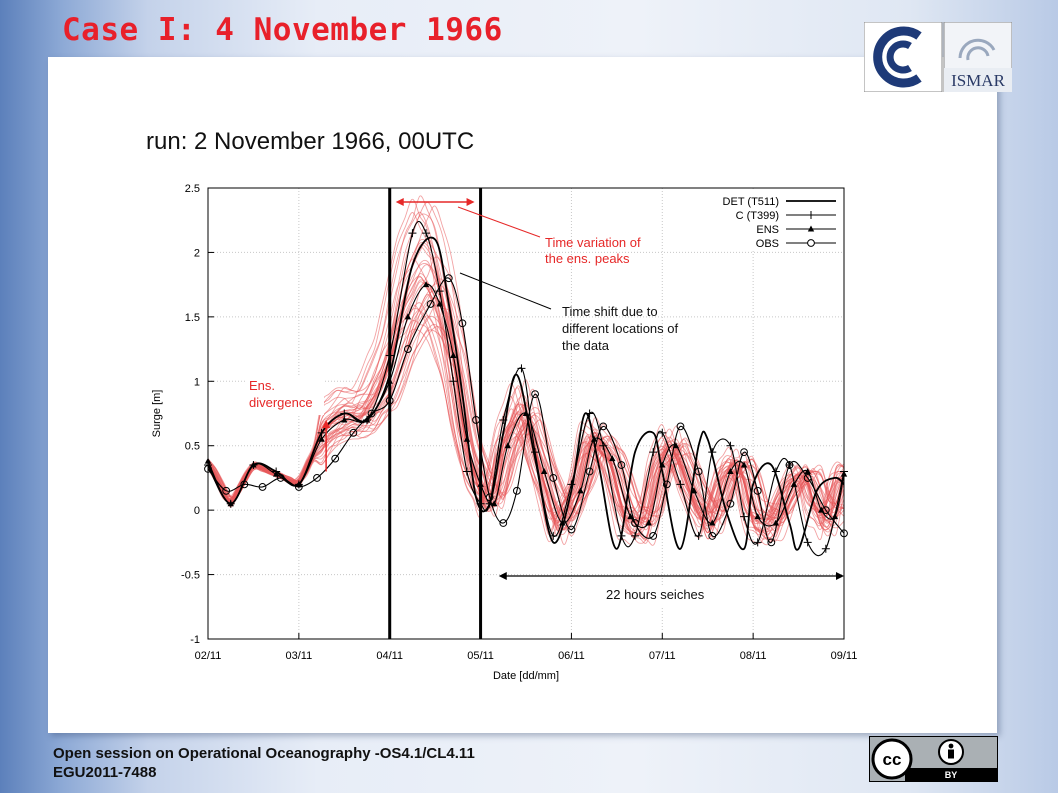  I want to click on annotation-text: Time shift due to, so click(610, 311).